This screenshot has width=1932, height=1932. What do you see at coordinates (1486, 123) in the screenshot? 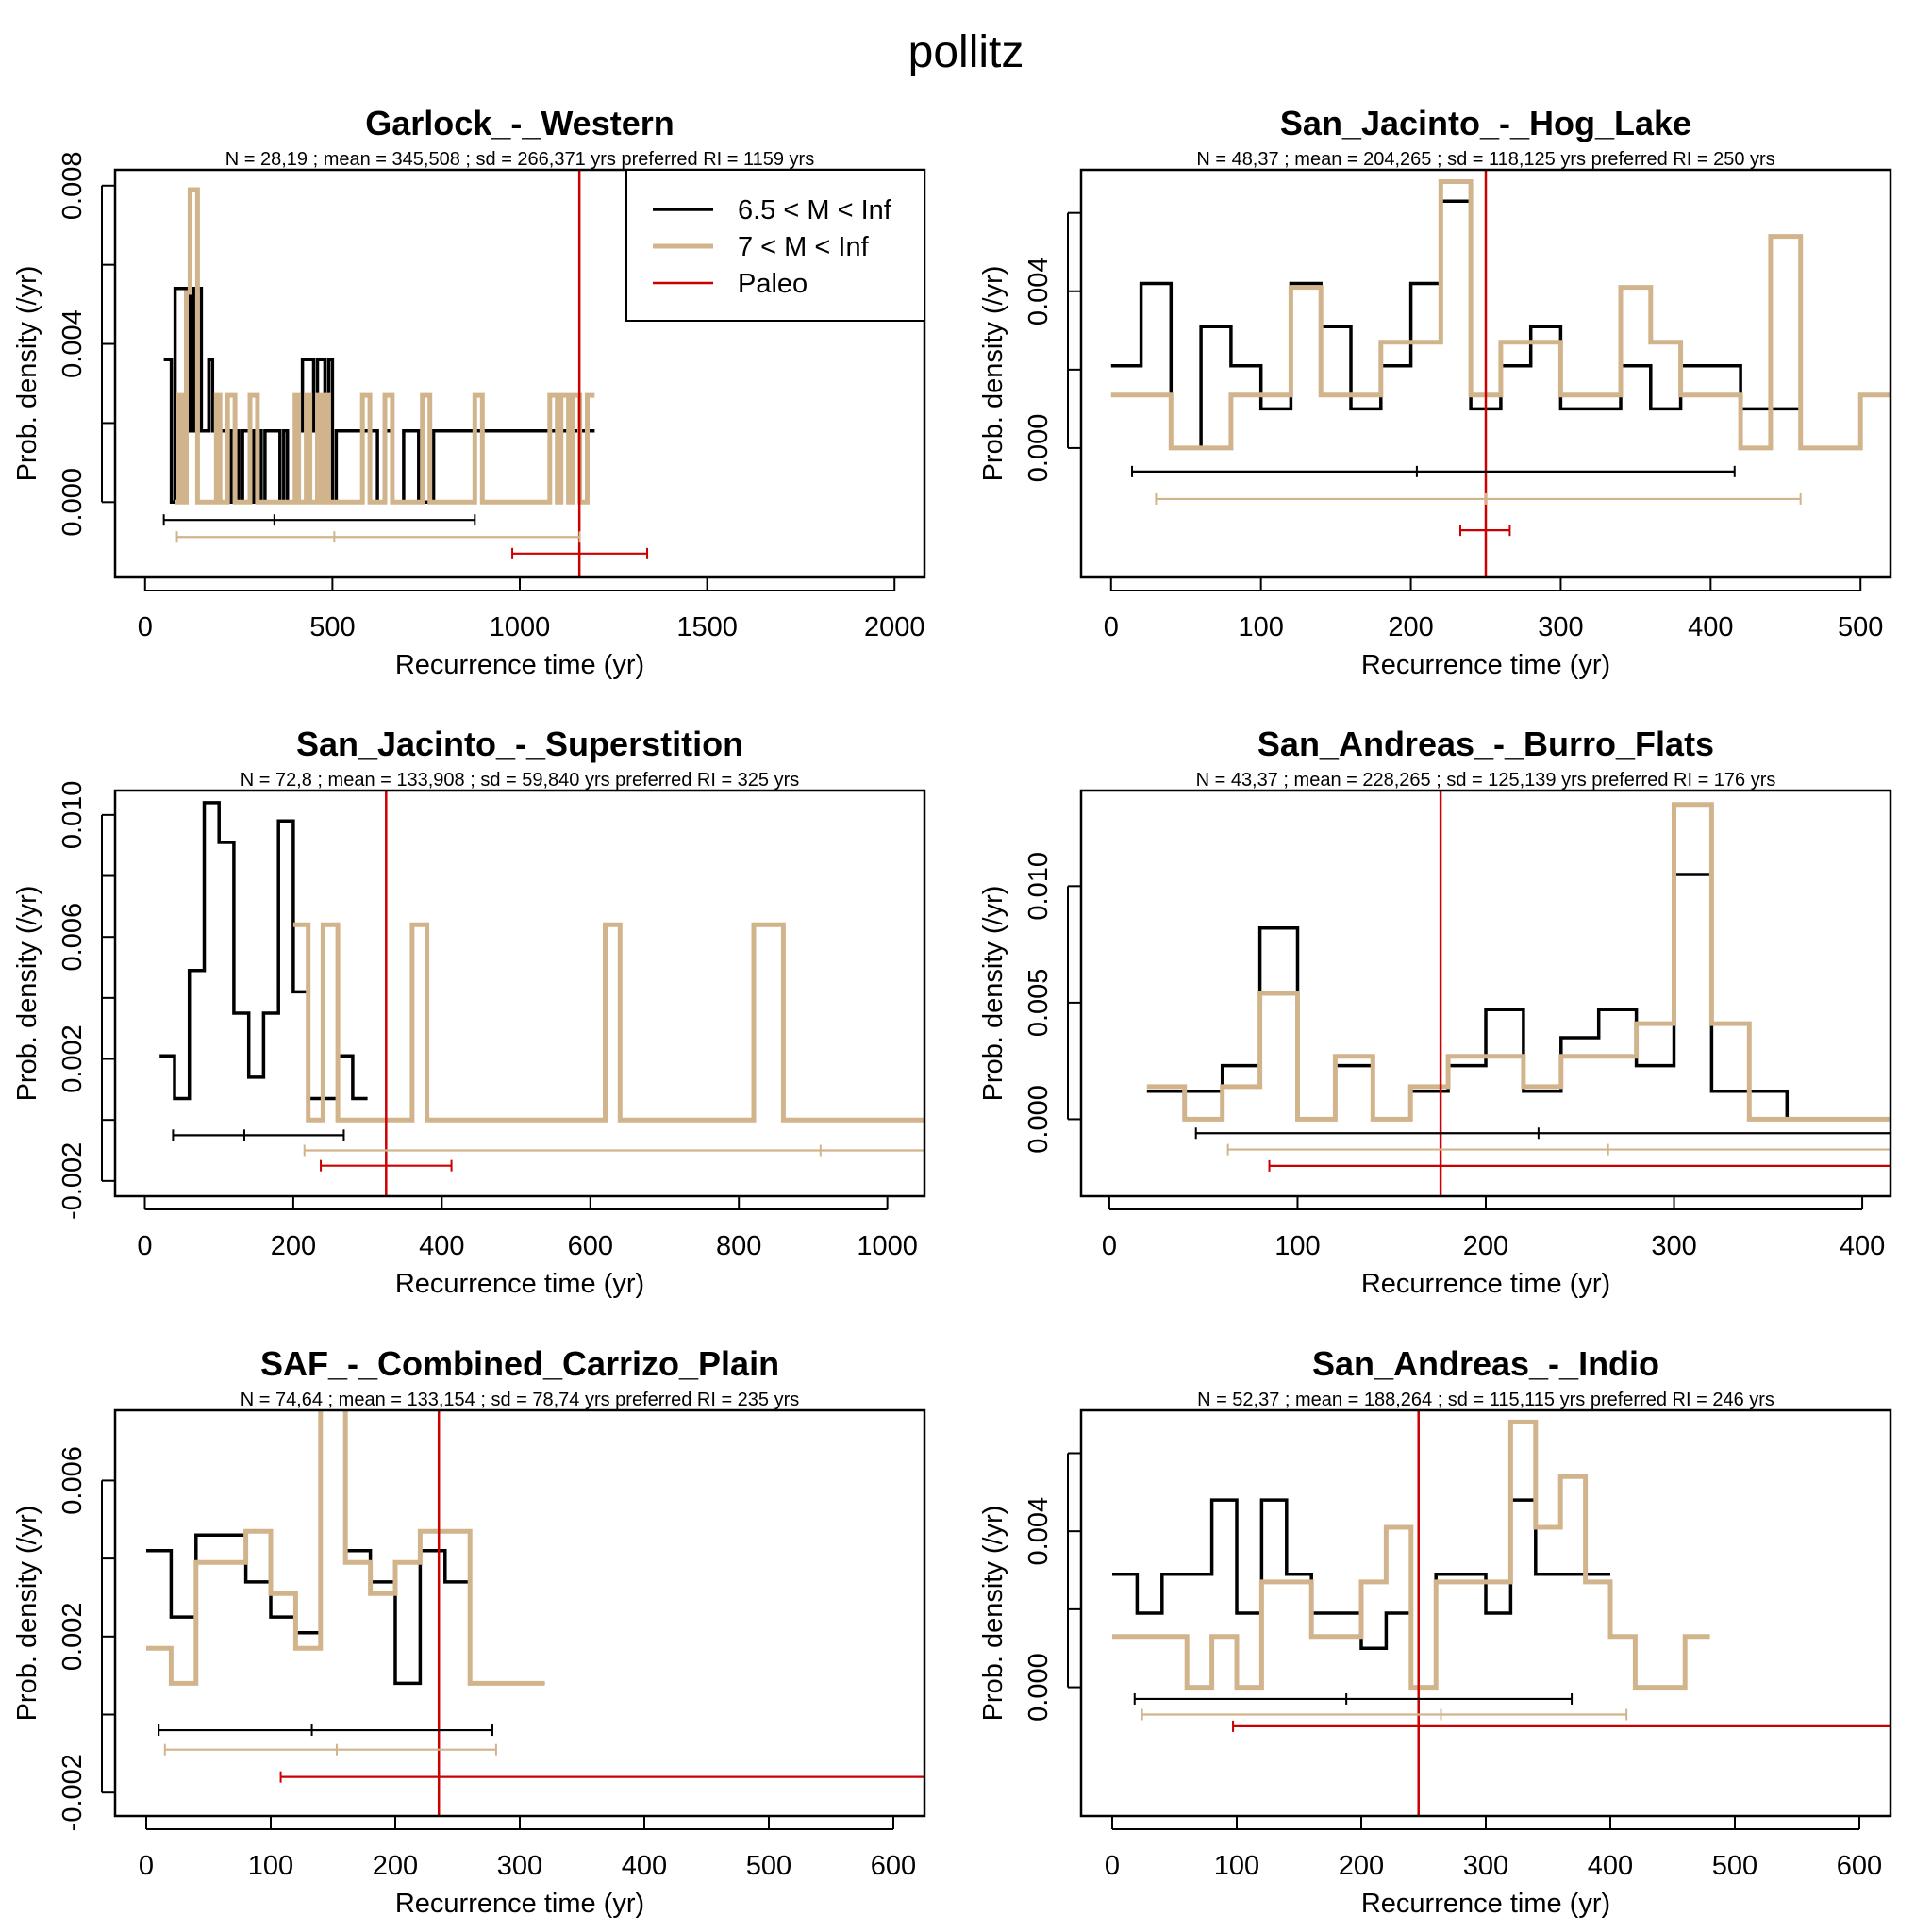
I see `chart-title: San_Jacinto_-_Hog_Lake` at bounding box center [1486, 123].